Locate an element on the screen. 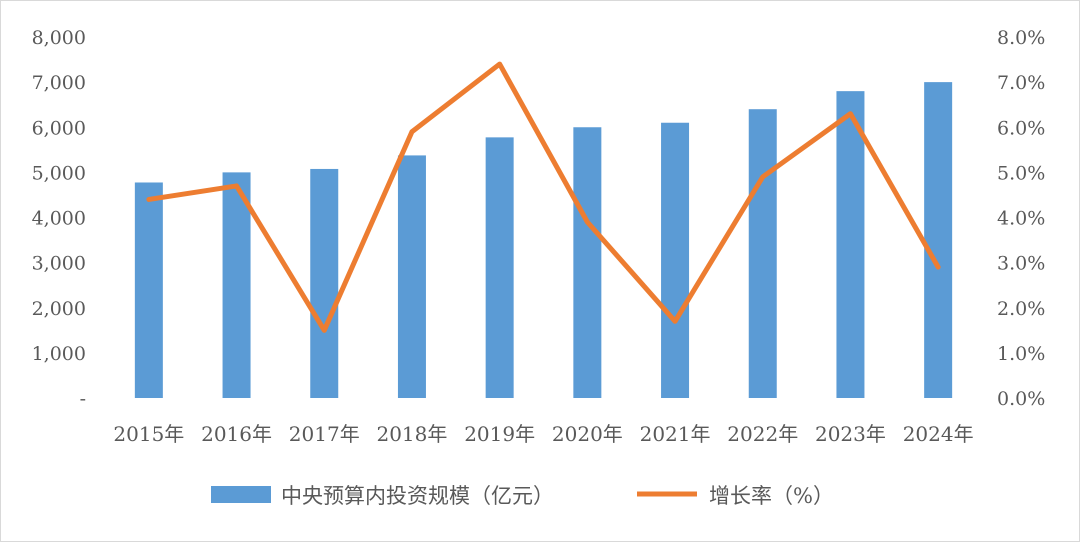  bar-2022年 is located at coordinates (763, 253).